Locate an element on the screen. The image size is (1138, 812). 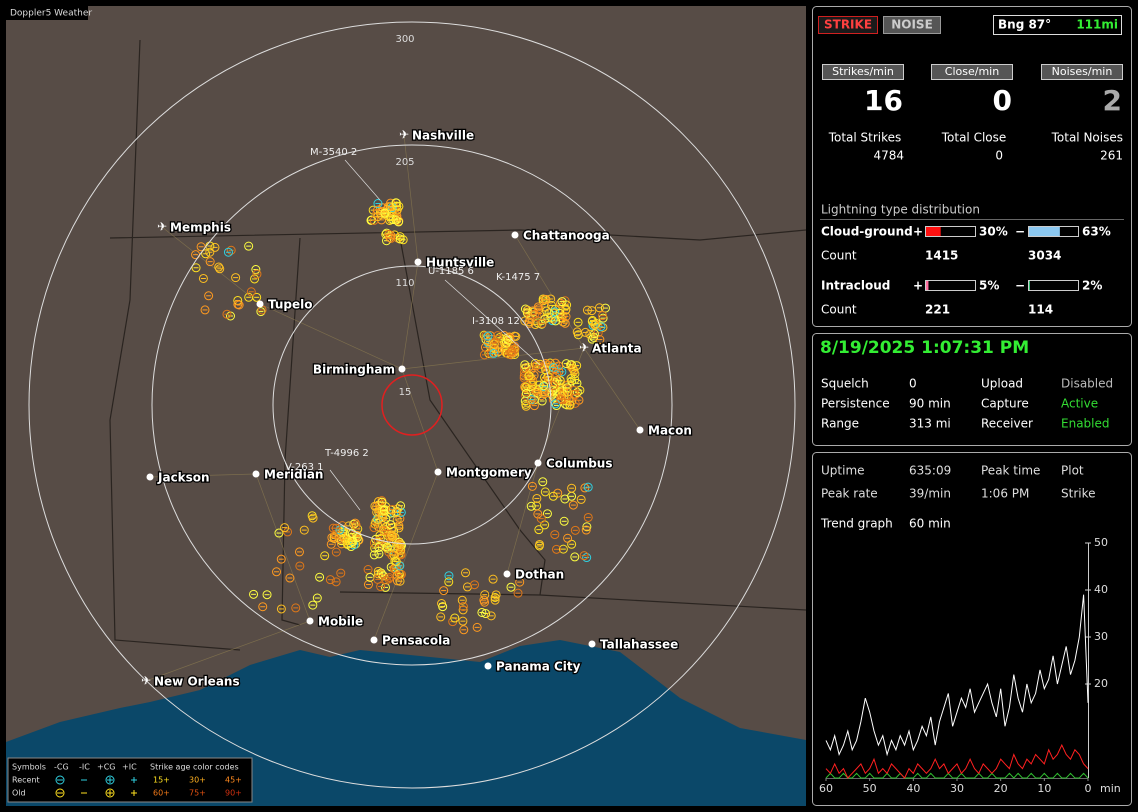
total-label: Total Close is located at coordinates (974, 138).